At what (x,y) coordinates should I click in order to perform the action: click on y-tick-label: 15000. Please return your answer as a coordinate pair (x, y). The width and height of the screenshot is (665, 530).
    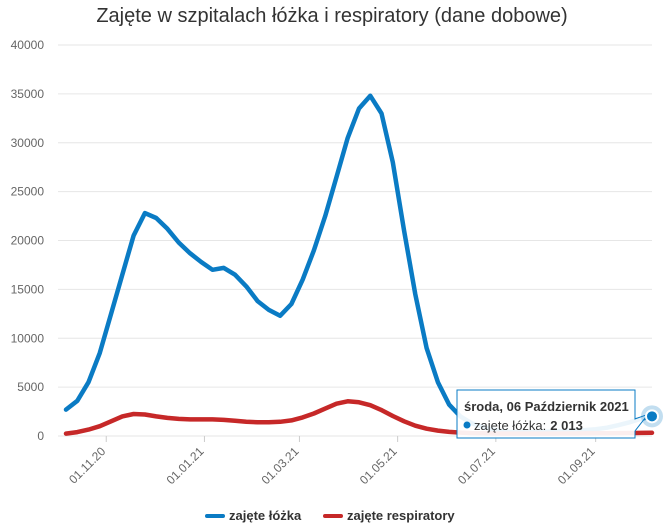
    Looking at the image, I should click on (28, 289).